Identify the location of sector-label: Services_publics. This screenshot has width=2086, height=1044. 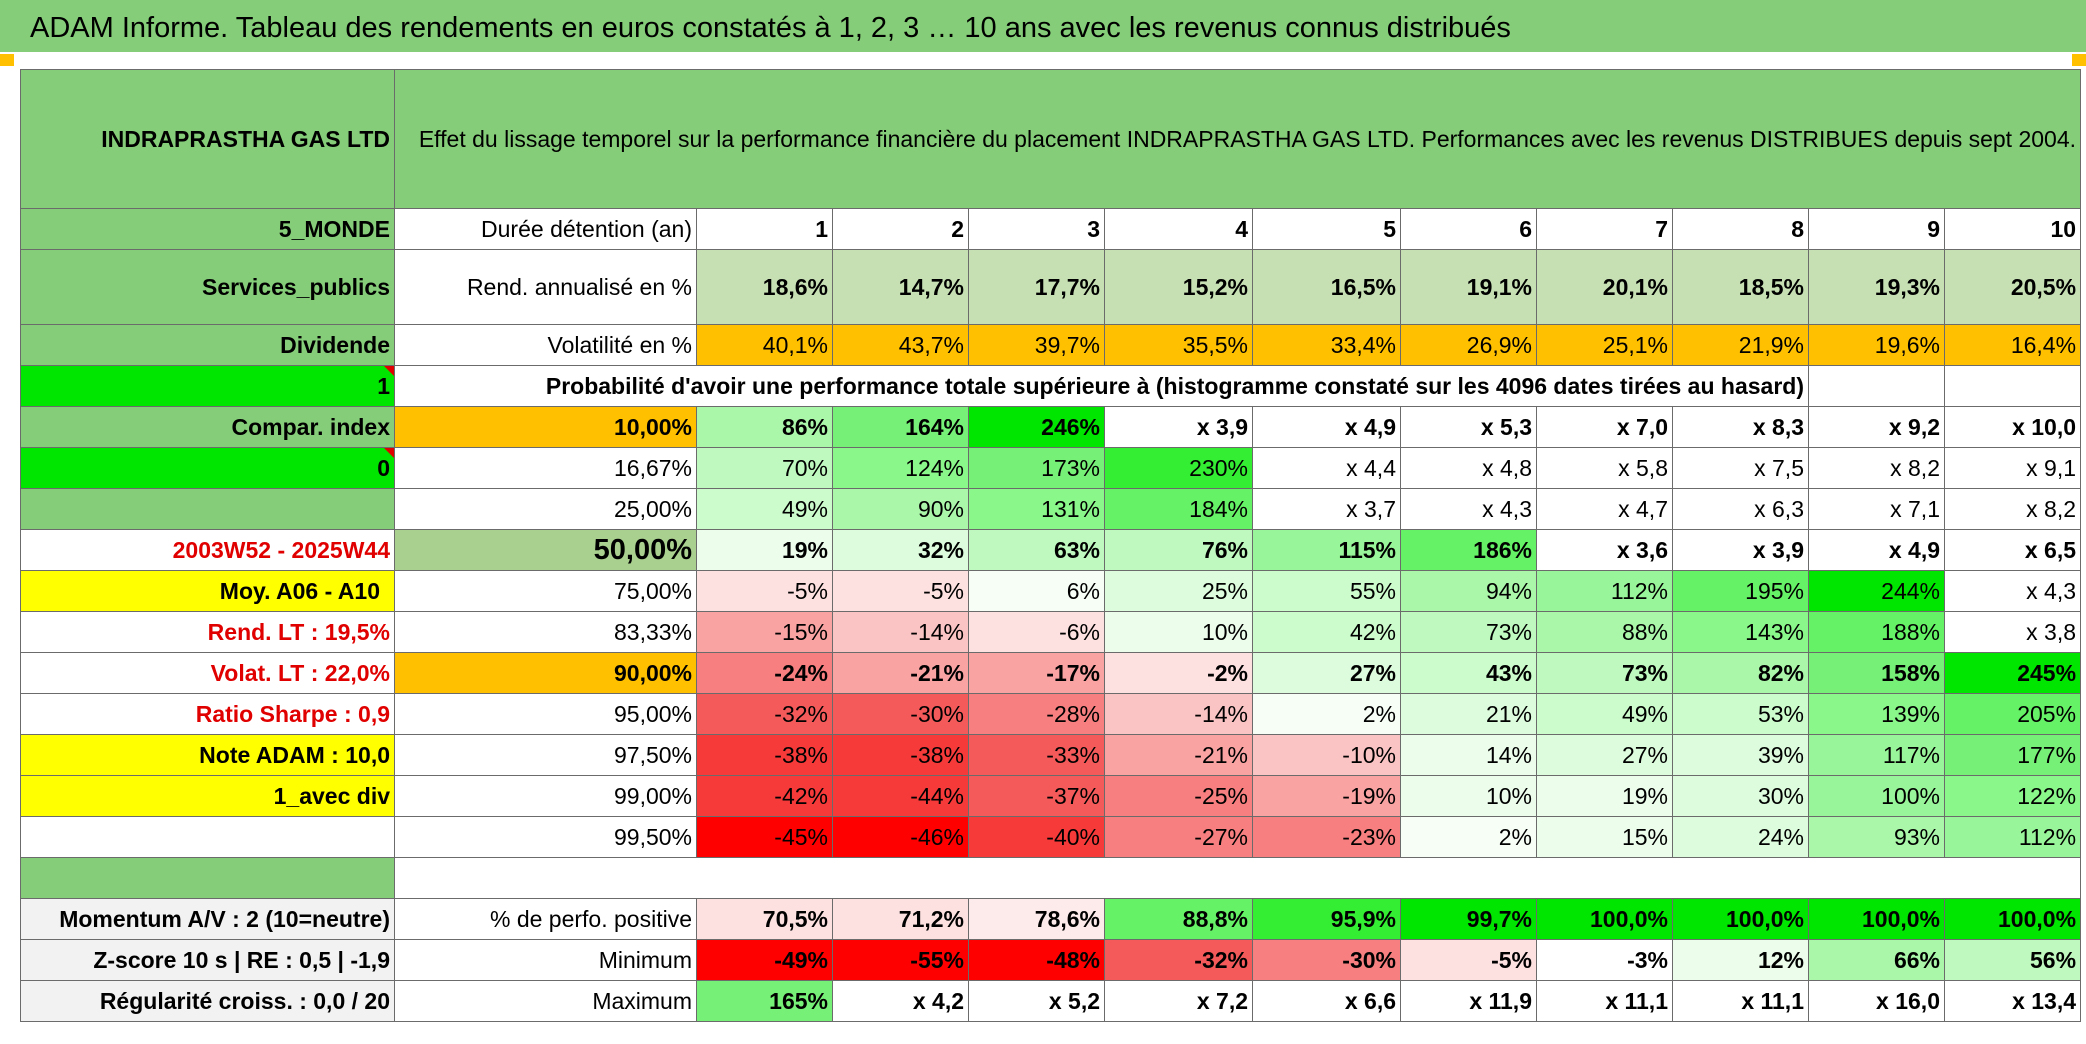
(207, 287).